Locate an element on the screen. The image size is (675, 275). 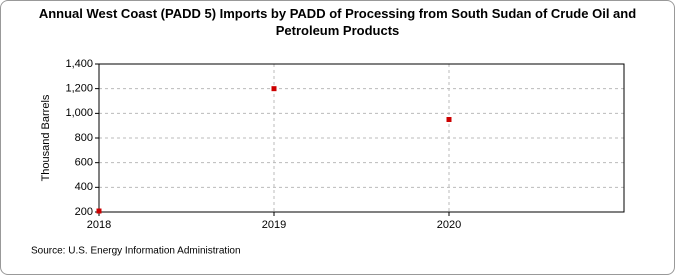
x-tick-label: 2018 is located at coordinates (99, 225).